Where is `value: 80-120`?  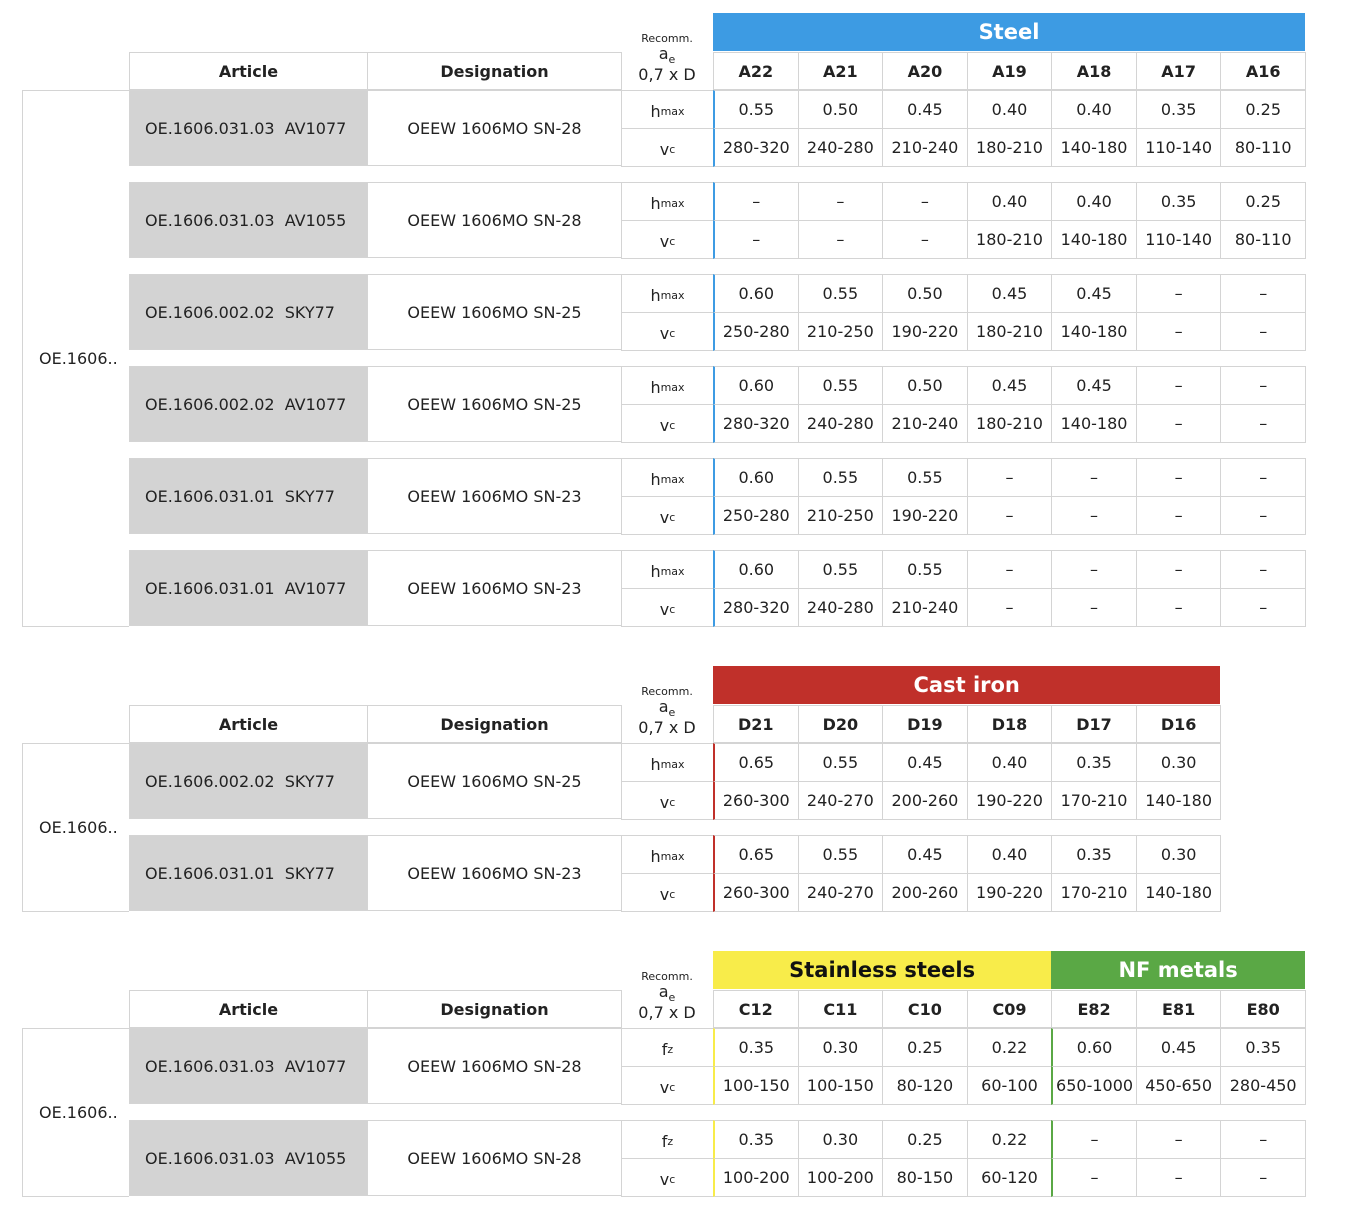
value: 80-120 is located at coordinates (925, 1085).